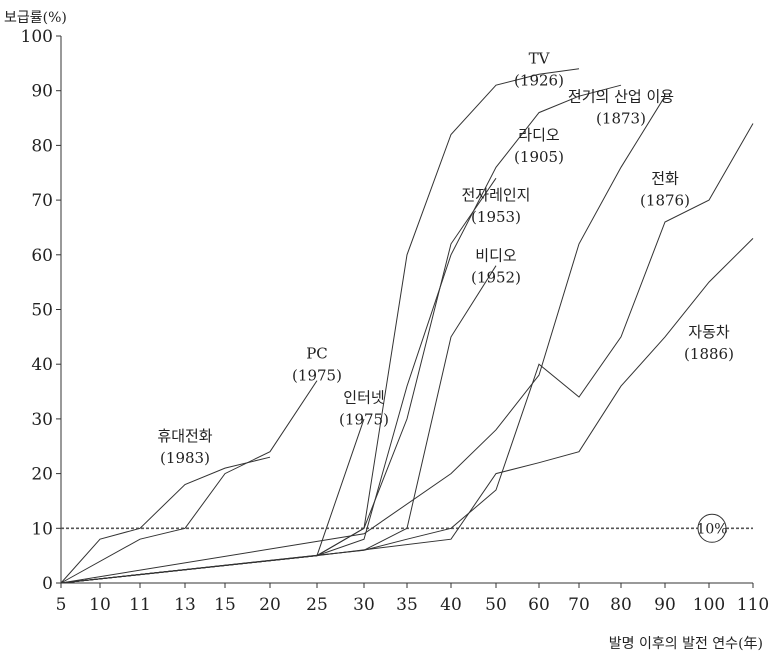 The image size is (769, 655). I want to click on x-tick-label: 20, so click(270, 605).